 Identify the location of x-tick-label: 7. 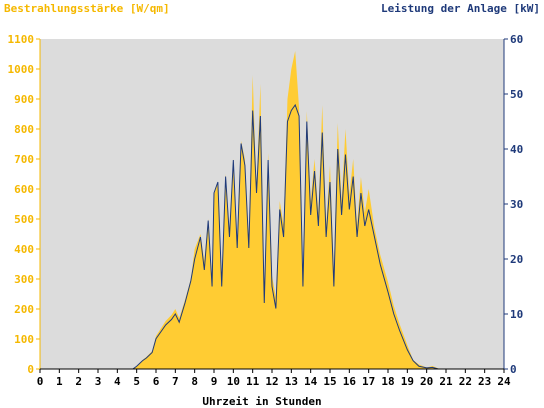
(175, 381).